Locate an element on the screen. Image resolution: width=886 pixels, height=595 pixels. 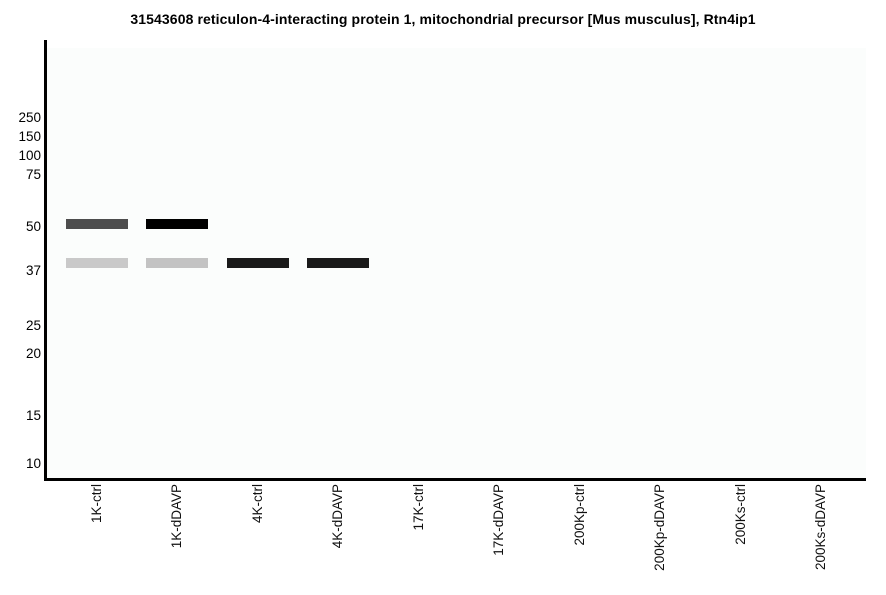
band-1K-ctrl-39kda is located at coordinates (97, 263).